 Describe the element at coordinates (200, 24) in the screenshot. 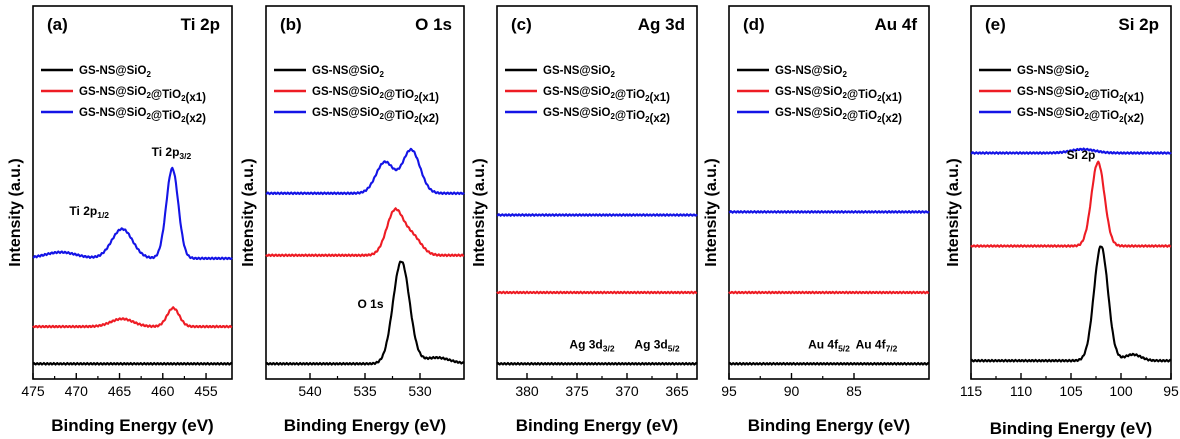

I see `panel-title: Ti 2p` at that location.